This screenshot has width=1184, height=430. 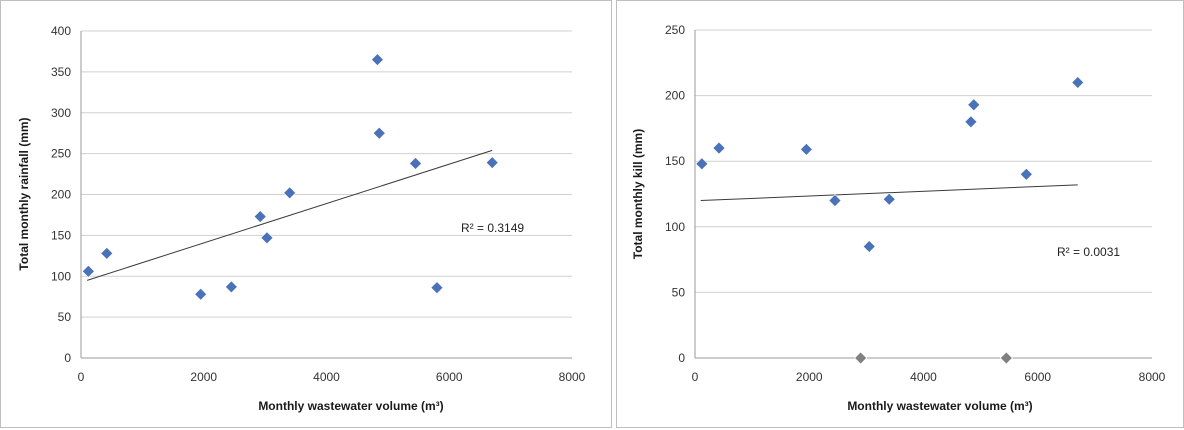 I want to click on rainfall-y-tick-label: 200, so click(x=61, y=195).